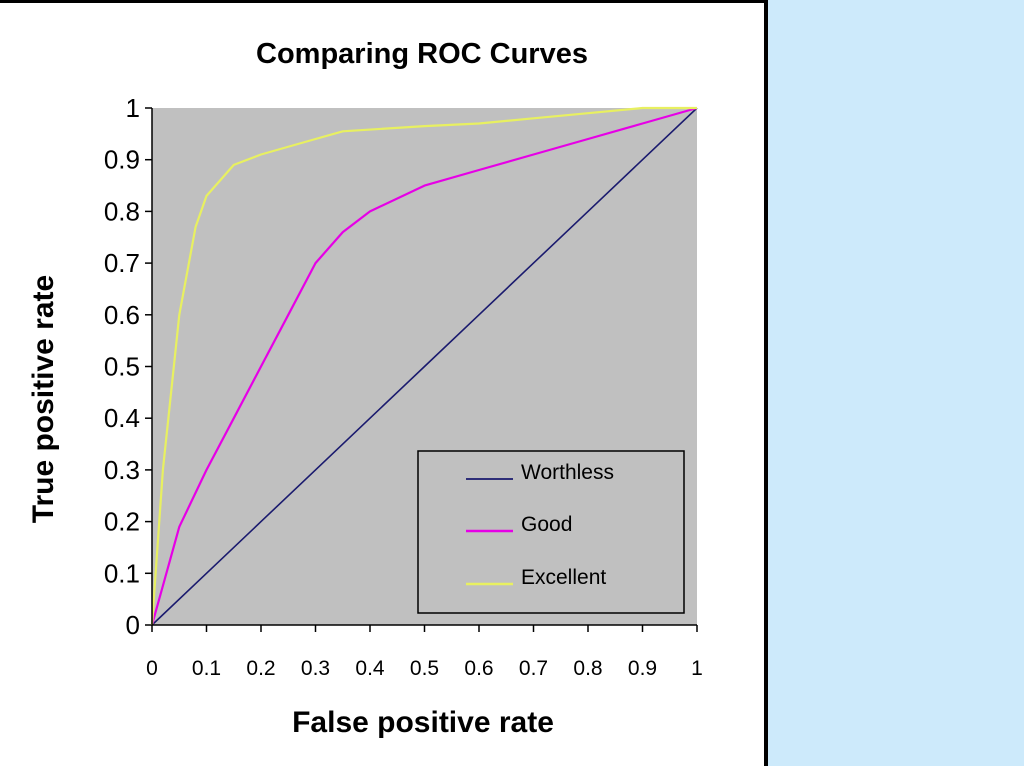 The image size is (1024, 769). I want to click on x-tick-label: 1, so click(697, 668).